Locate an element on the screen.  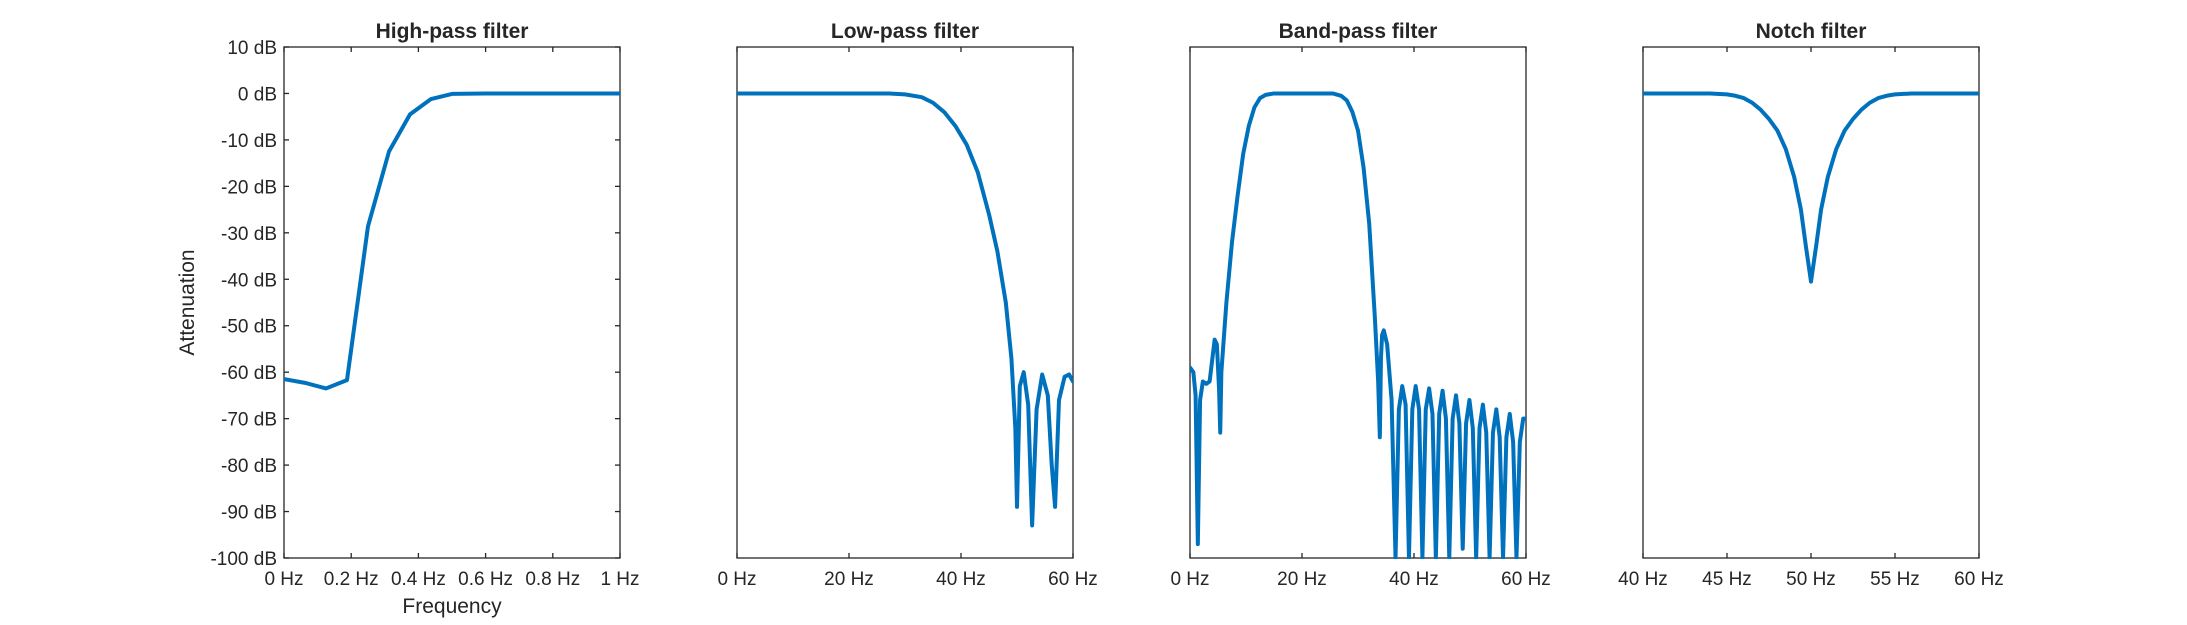
x-tick-label: 55 Hz is located at coordinates (1895, 579).